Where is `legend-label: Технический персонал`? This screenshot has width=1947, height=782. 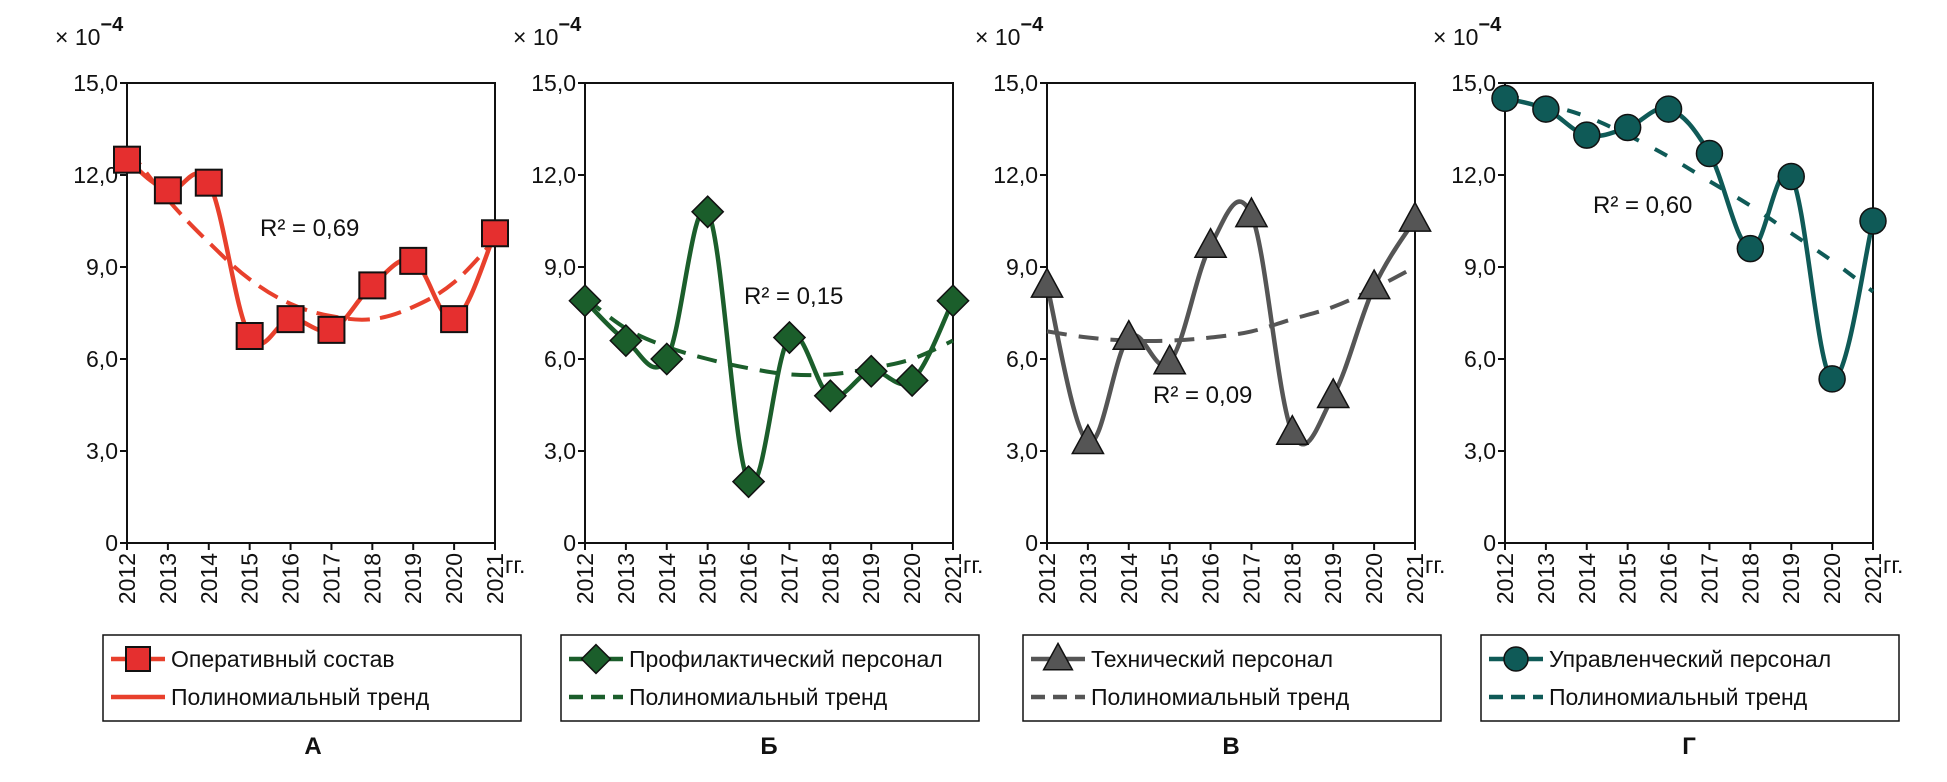
legend-label: Технический персонал is located at coordinates (1212, 659).